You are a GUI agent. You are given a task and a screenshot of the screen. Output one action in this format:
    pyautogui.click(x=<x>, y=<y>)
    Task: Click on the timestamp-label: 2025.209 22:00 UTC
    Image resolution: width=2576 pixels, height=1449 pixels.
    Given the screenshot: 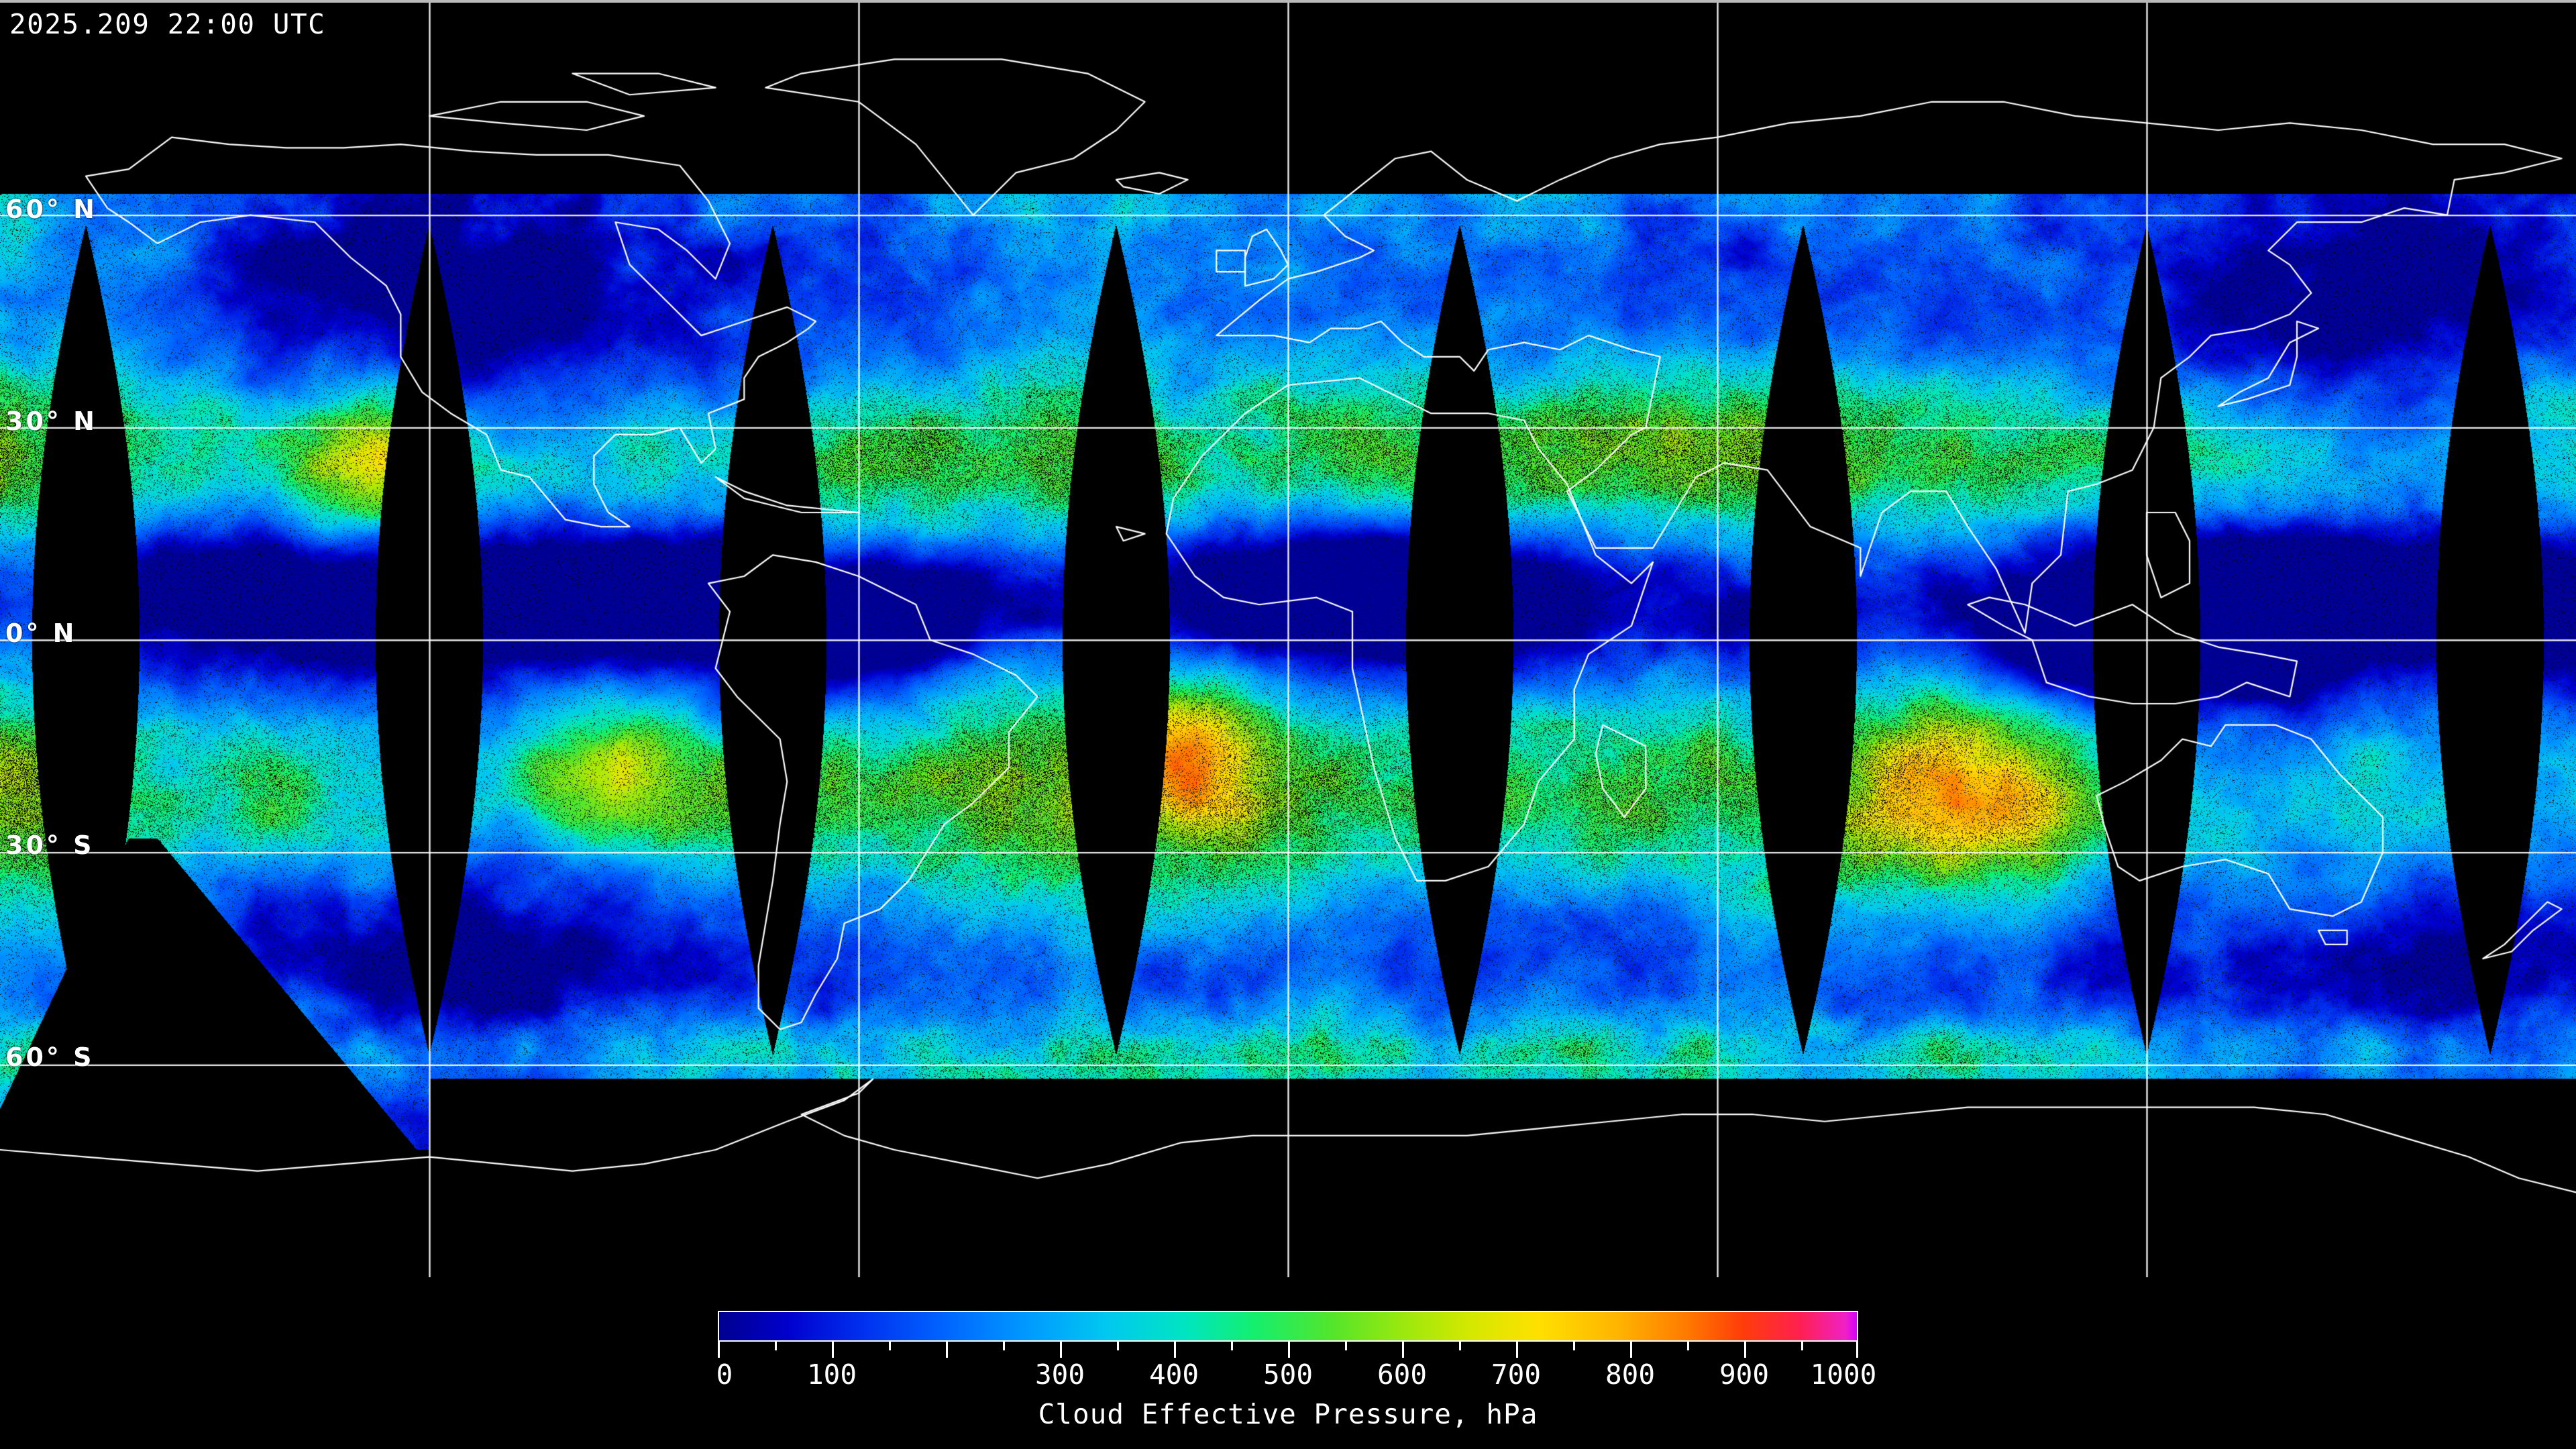 What is the action you would take?
    pyautogui.click(x=167, y=24)
    